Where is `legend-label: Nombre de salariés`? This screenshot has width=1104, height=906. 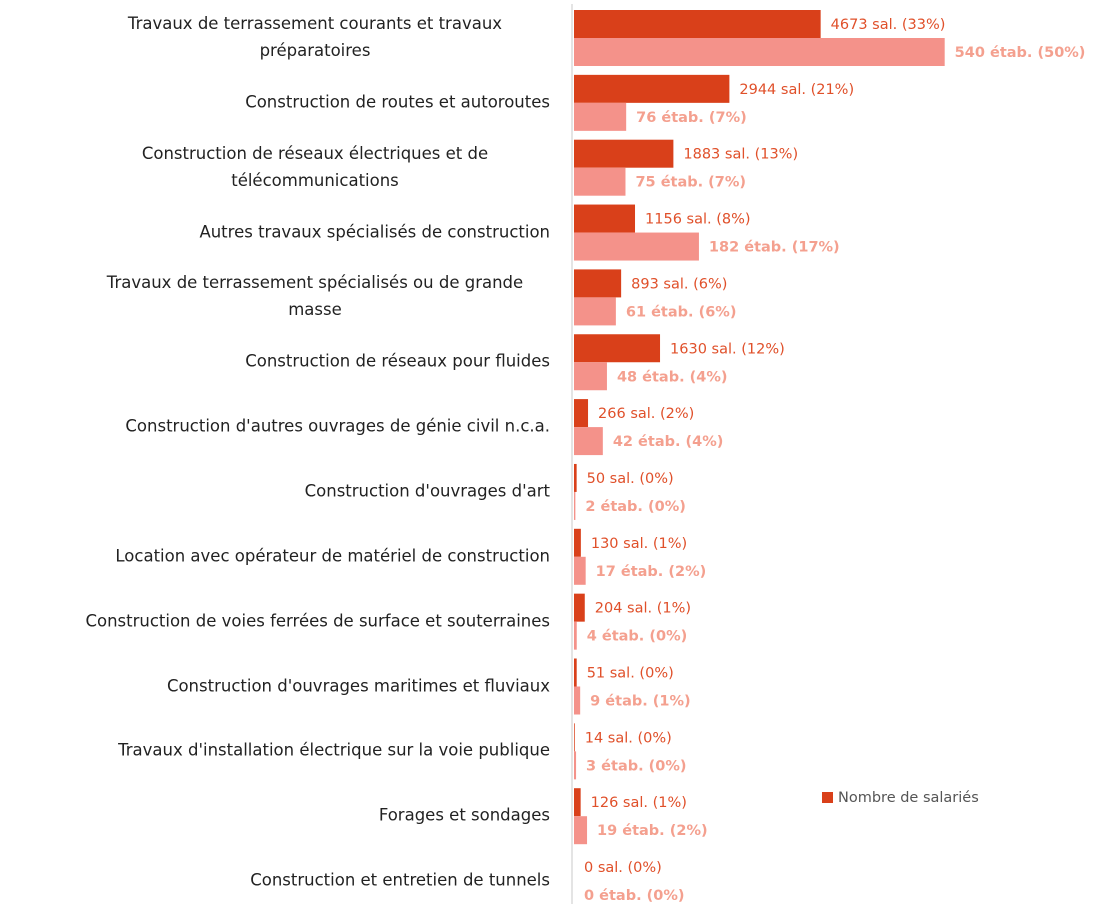 legend-label: Nombre de salariés is located at coordinates (908, 798).